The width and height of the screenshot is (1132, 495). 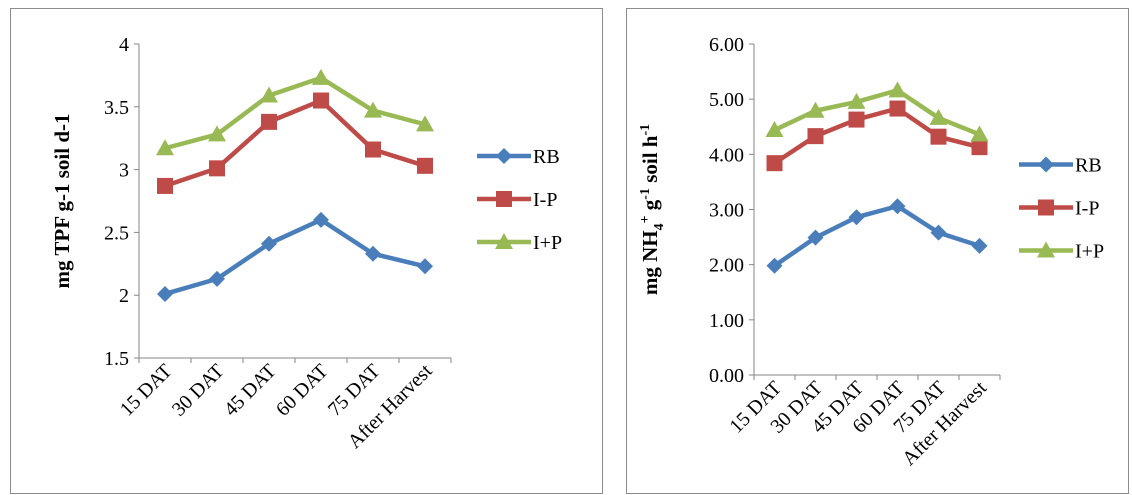 I want to click on y-tick-label: 2.00, so click(x=726, y=266).